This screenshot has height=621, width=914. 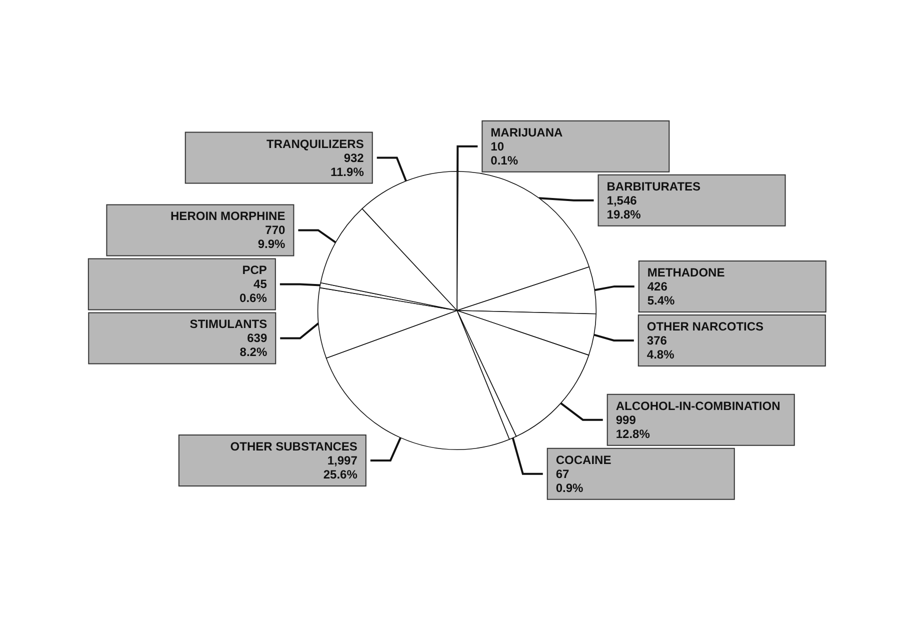 What do you see at coordinates (340, 468) in the screenshot?
I see `data-label: 1,997 25.6%` at bounding box center [340, 468].